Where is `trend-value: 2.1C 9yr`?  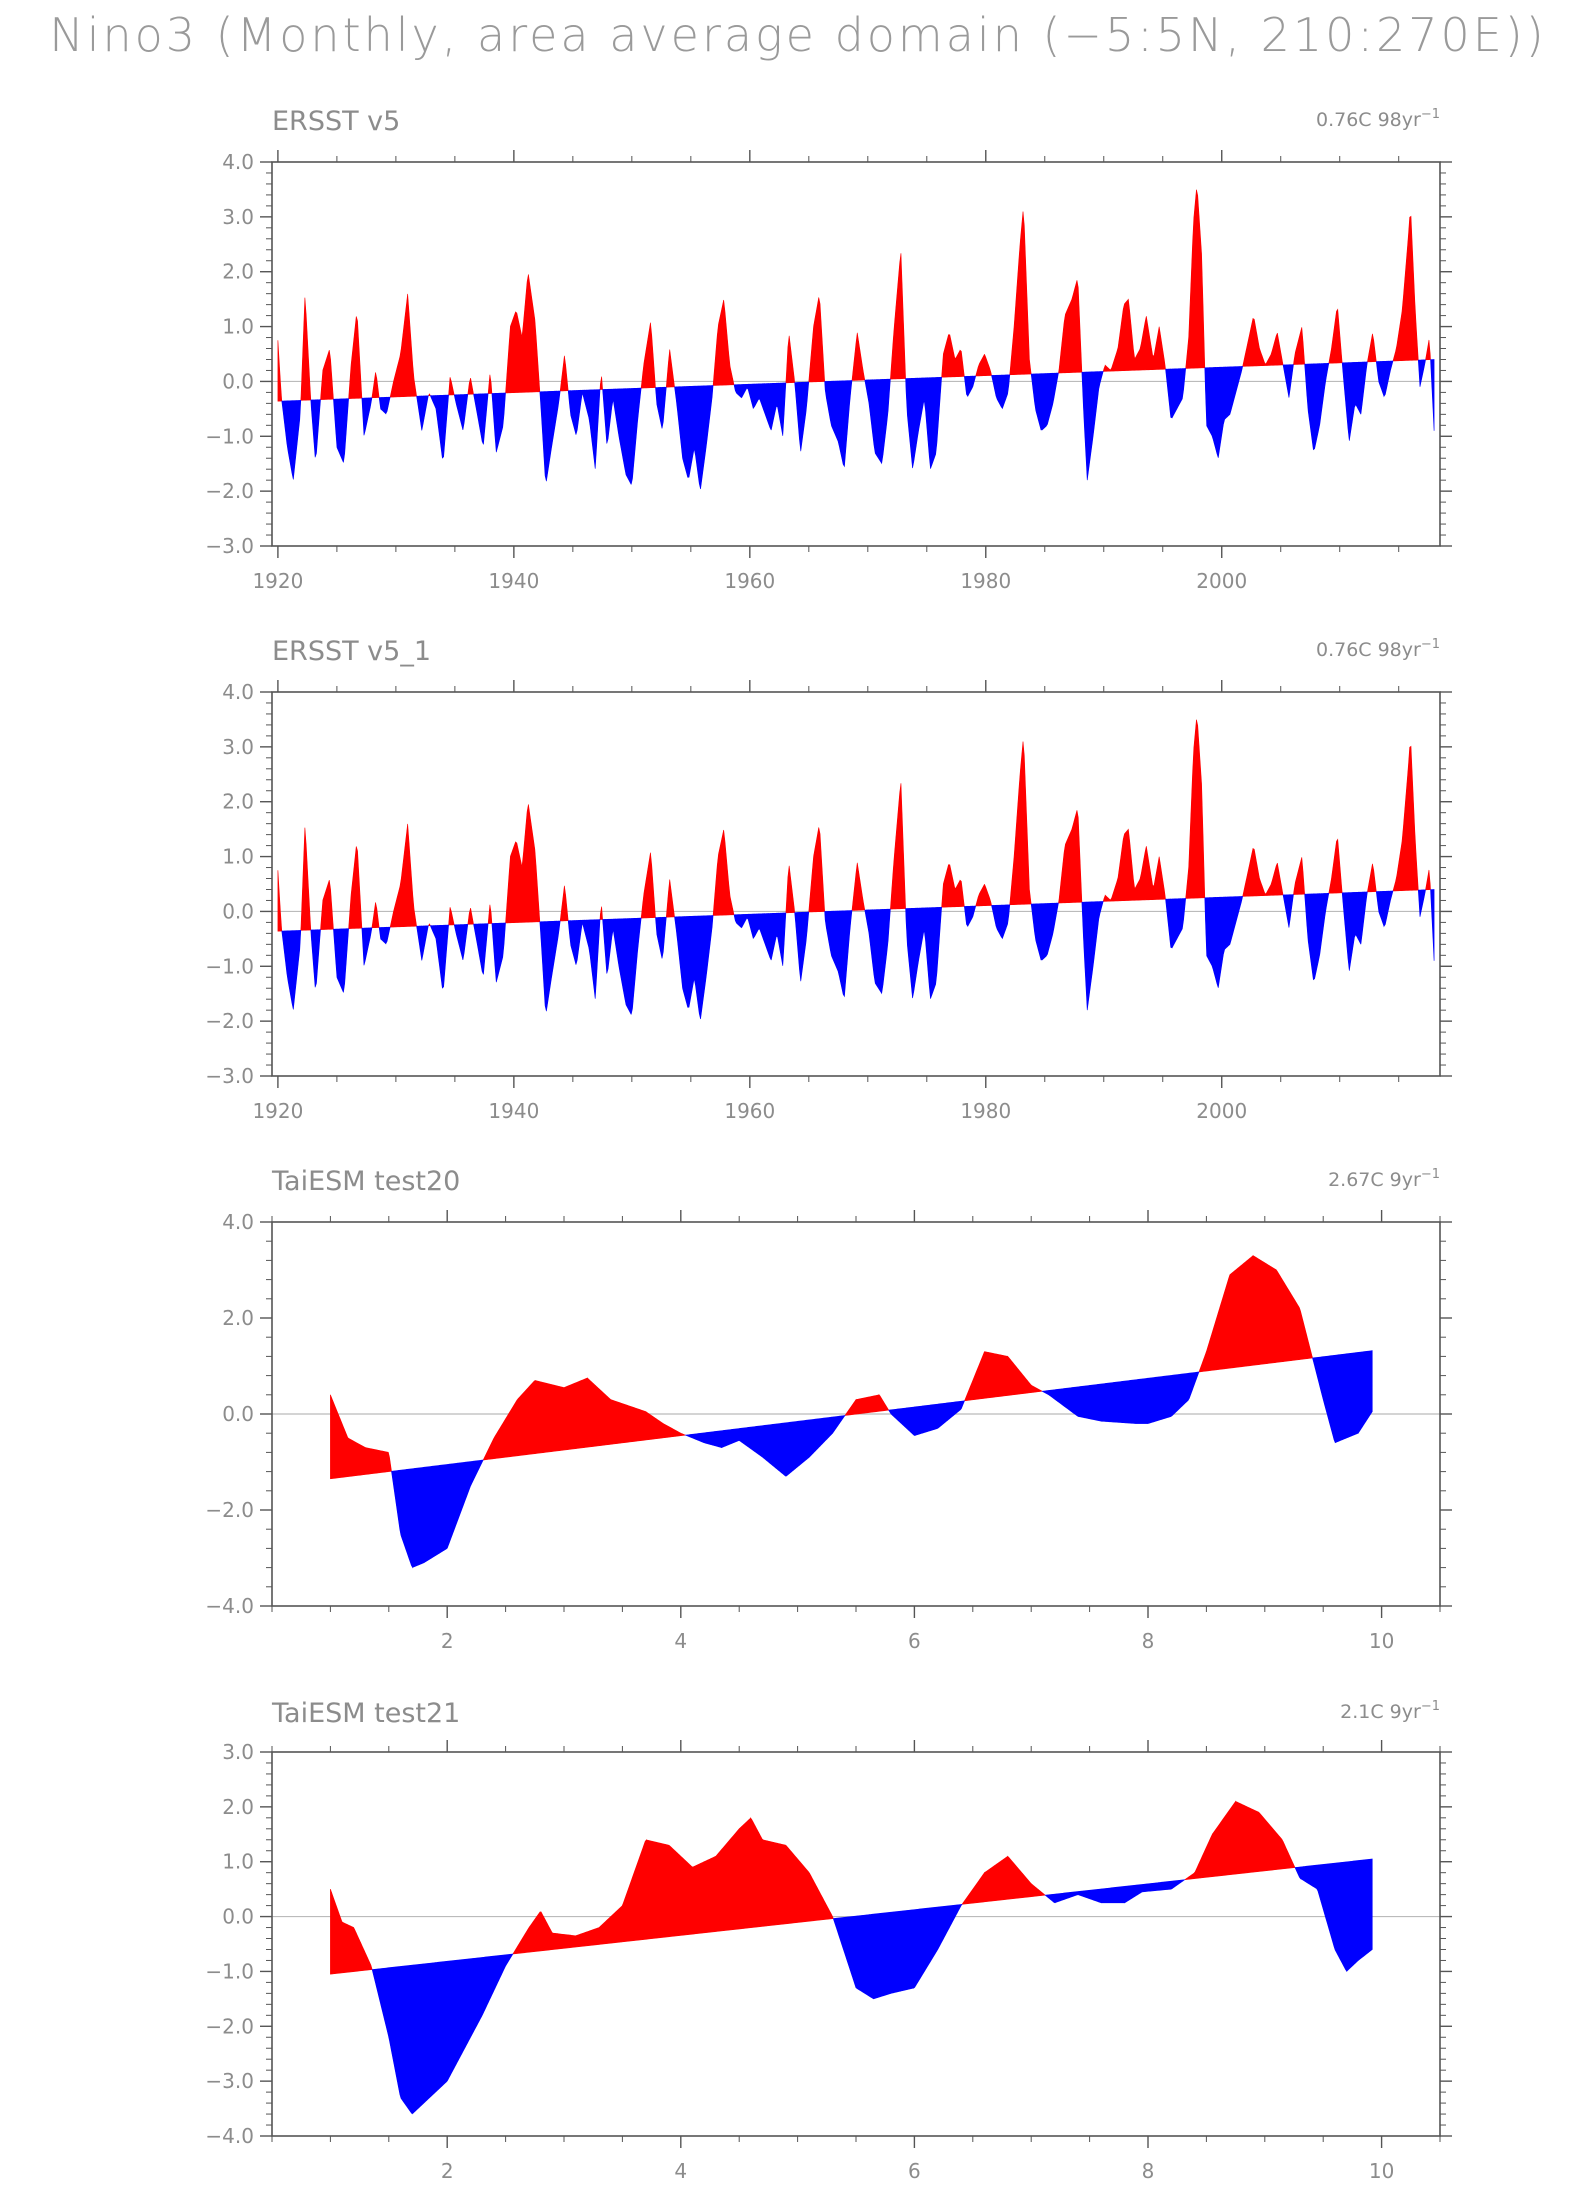 trend-value: 2.1C 9yr is located at coordinates (1380, 1712).